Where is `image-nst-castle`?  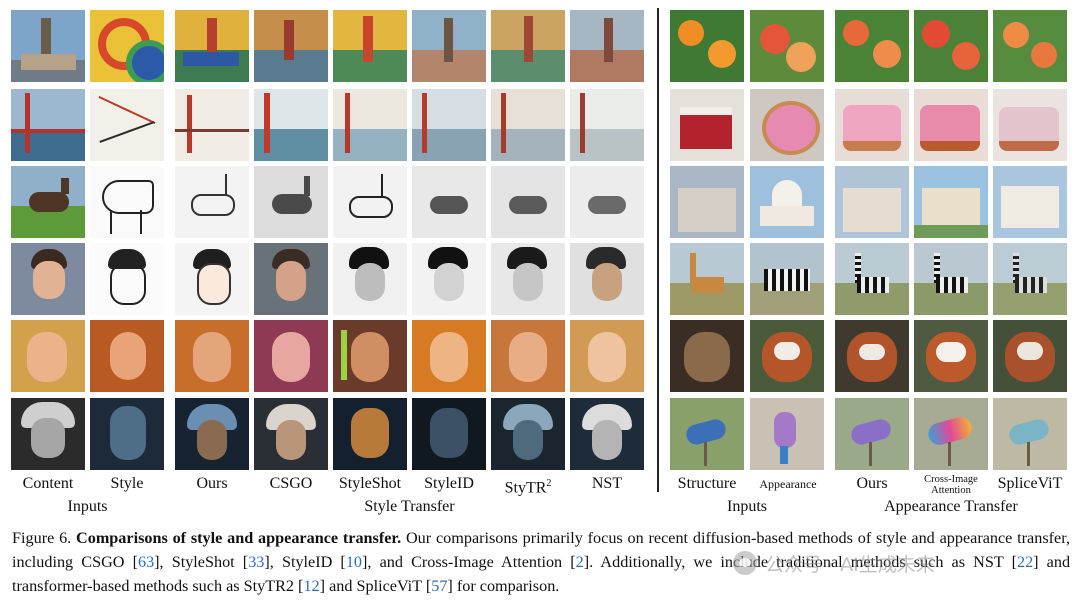
image-nst-castle is located at coordinates (607, 46).